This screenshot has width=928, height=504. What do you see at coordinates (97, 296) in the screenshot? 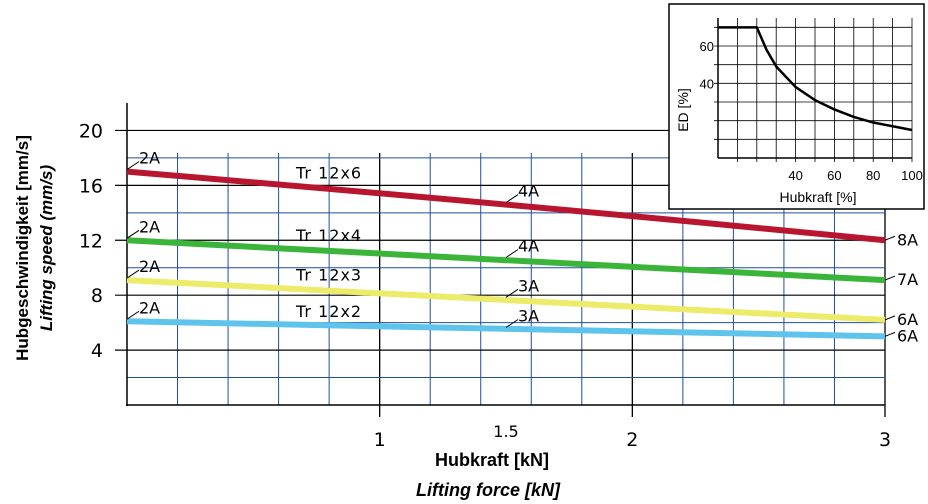
I see `y-tick-label: 8` at bounding box center [97, 296].